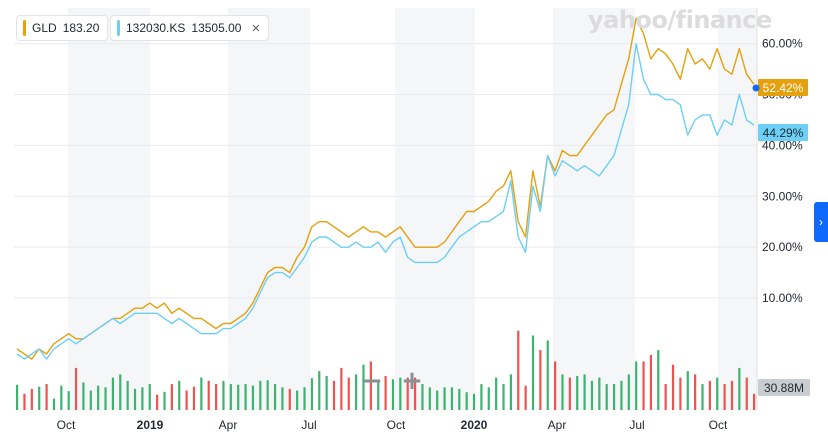 The image size is (828, 435). I want to click on y-tick-label: 20.00%, so click(782, 247).